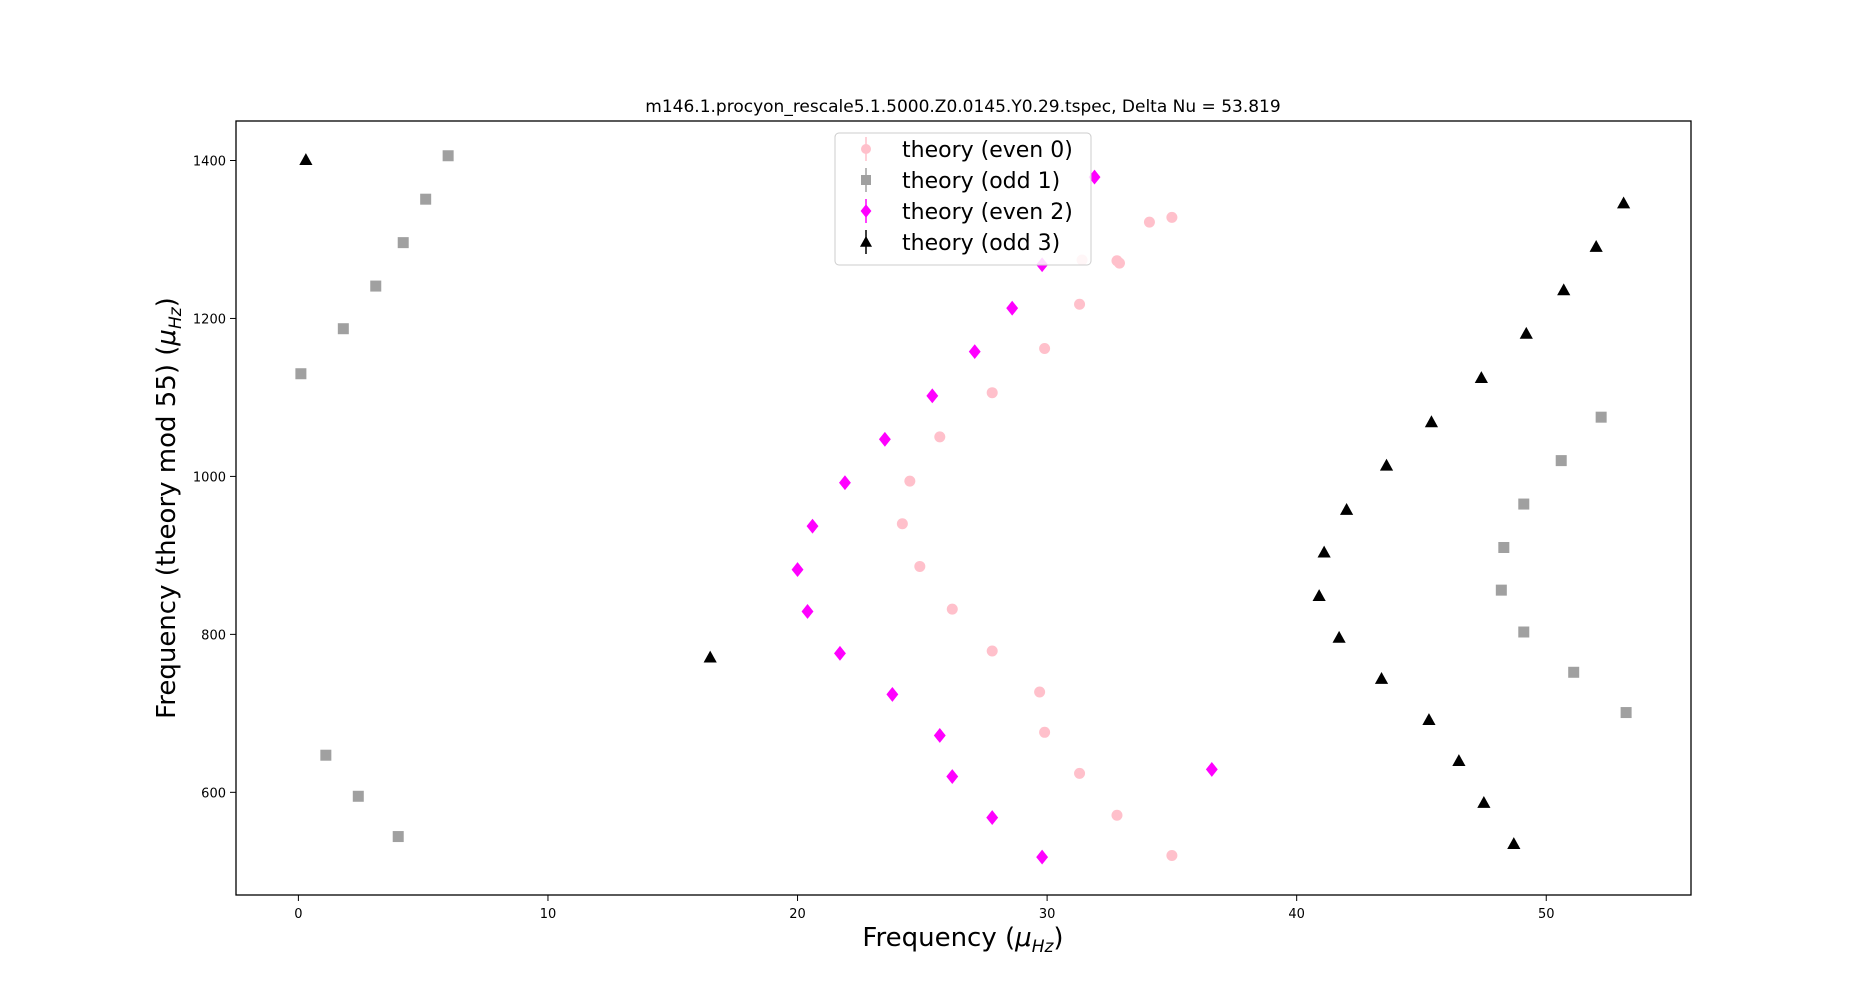  Describe the element at coordinates (209, 319) in the screenshot. I see `y-tick-label: 1200` at that location.